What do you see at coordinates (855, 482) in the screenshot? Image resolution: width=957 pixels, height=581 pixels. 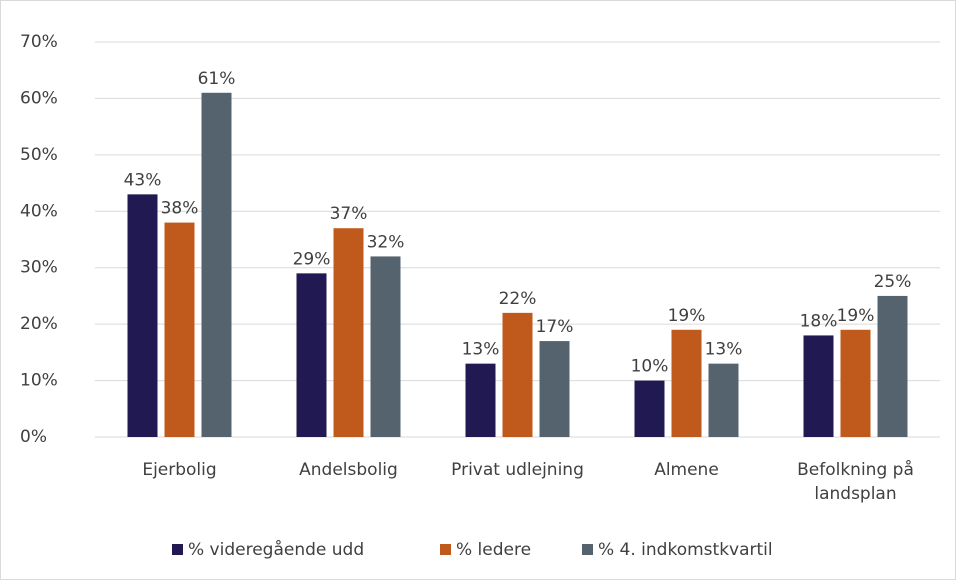 I see `x-tick-label: Befolkning på landsplan` at bounding box center [855, 482].